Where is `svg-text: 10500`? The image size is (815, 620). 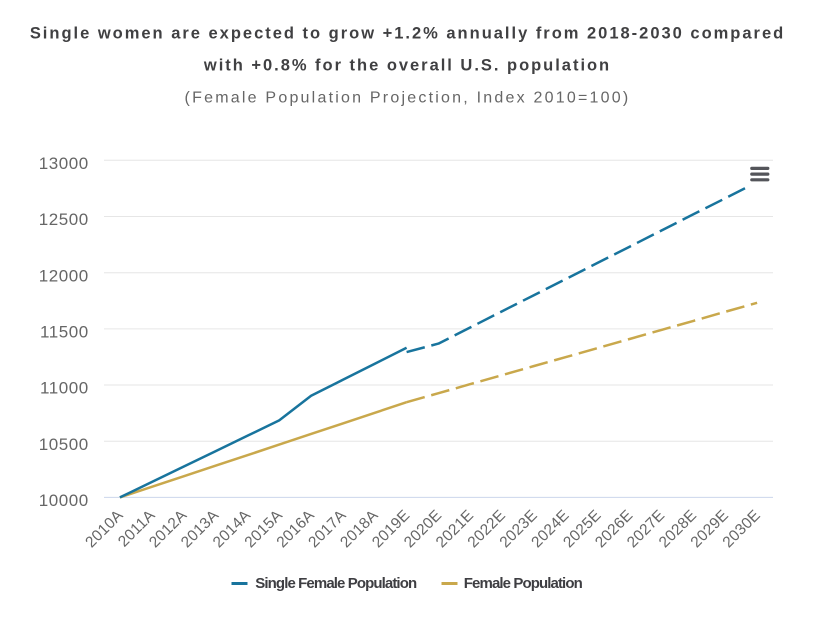
svg-text: 10500 is located at coordinates (64, 444).